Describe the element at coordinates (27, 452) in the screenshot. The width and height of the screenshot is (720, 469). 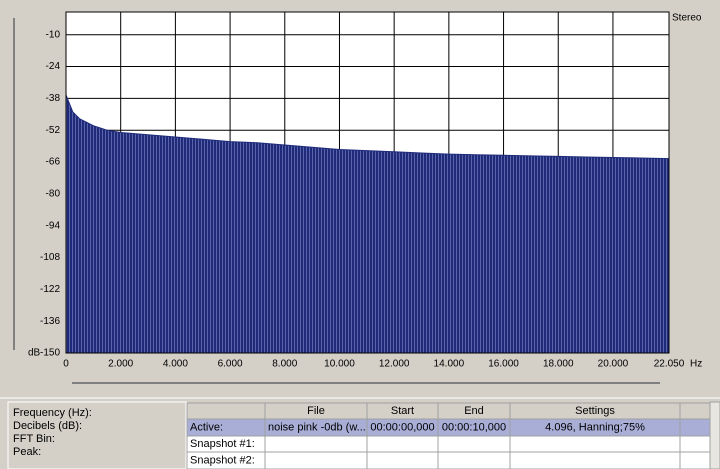
I see `info-label: Peak:` at that location.